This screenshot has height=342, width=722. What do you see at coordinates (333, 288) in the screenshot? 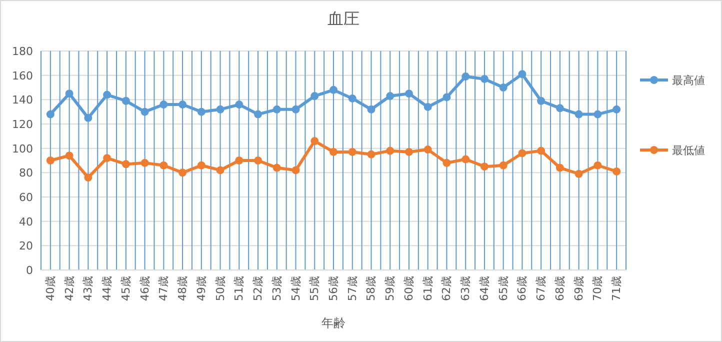
I see `x-tick-label: 56歳` at bounding box center [333, 288].